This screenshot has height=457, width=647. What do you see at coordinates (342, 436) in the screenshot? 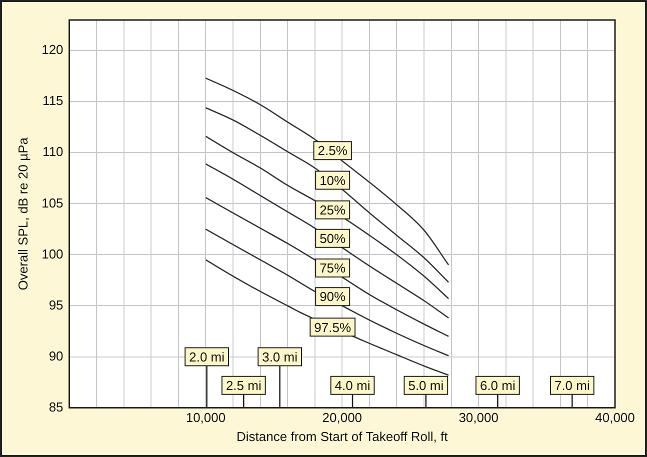
I see `x-axis-title: Distance from Start of Takeoff Roll, ft` at bounding box center [342, 436].